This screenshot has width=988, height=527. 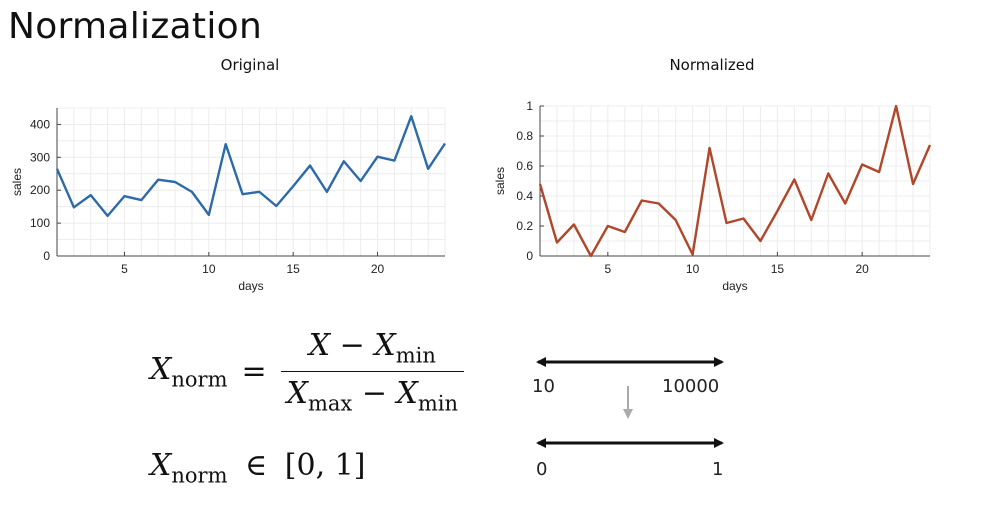 What do you see at coordinates (189, 372) in the screenshot?
I see `formula-lhs: Xnorm` at bounding box center [189, 372].